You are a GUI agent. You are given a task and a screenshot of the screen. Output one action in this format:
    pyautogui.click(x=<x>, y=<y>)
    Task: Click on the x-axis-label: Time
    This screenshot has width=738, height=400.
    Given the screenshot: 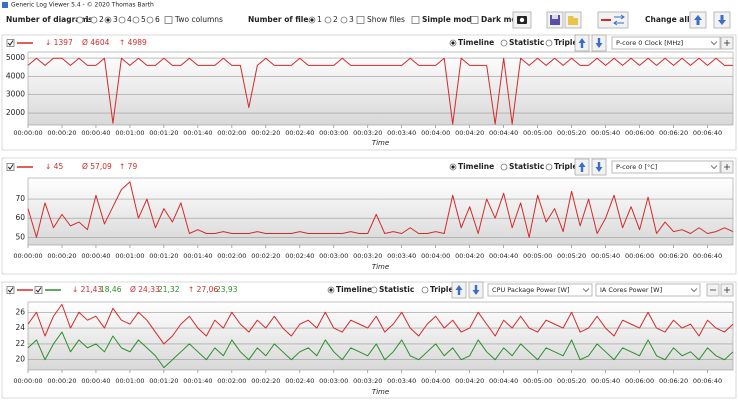 What is the action you would take?
    pyautogui.click(x=380, y=392)
    